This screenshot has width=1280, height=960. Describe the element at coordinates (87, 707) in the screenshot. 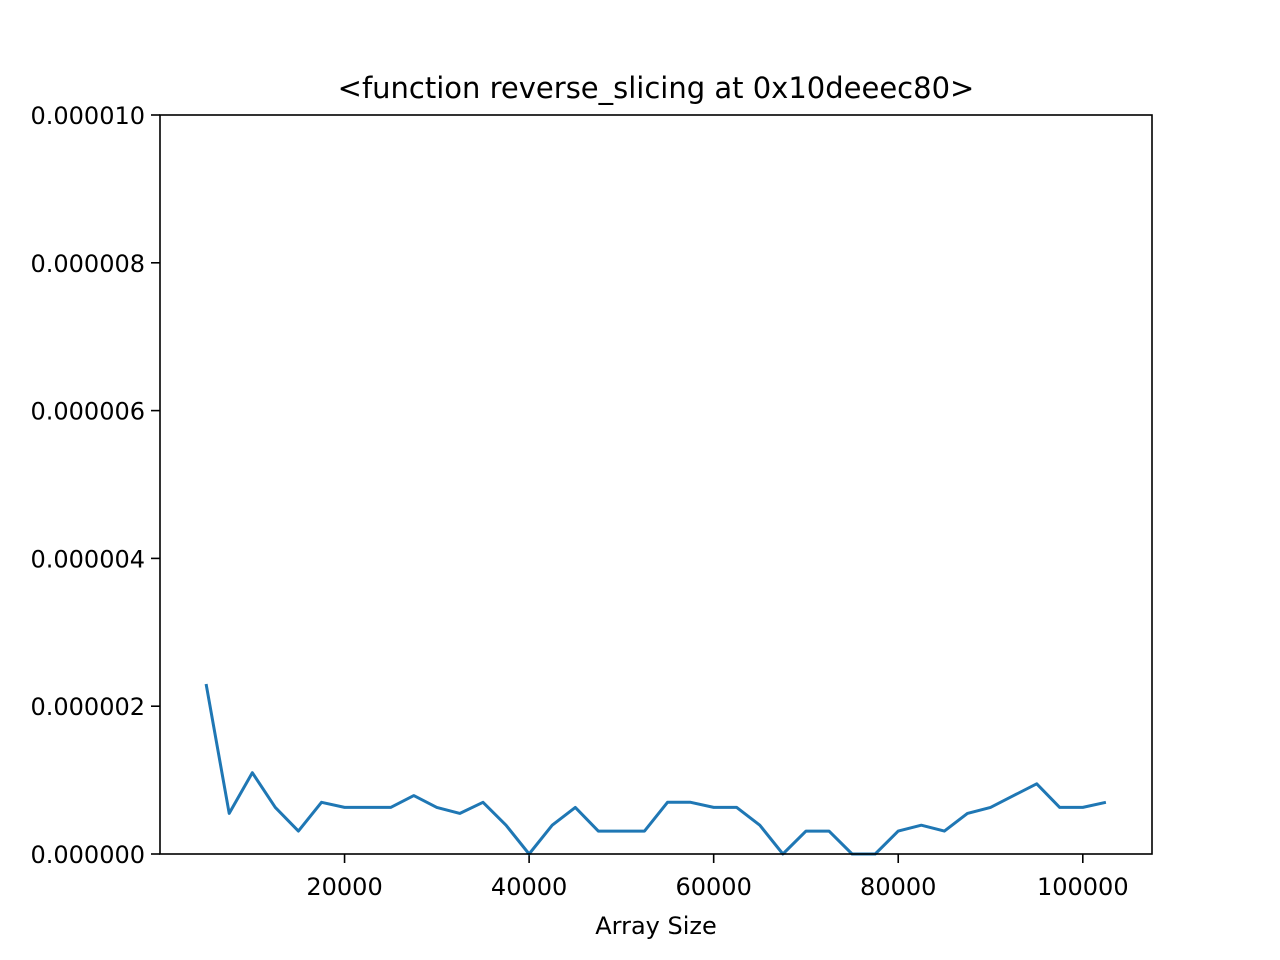

I see `y-tick-label: 0.000002` at that location.